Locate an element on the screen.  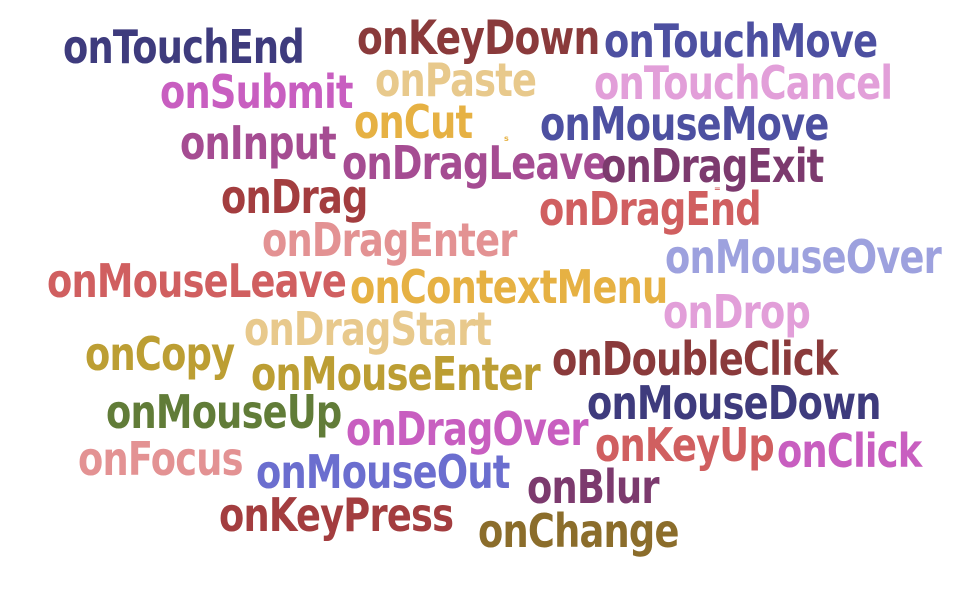
word-onKeyDown: onKeyDown is located at coordinates (478, 38).